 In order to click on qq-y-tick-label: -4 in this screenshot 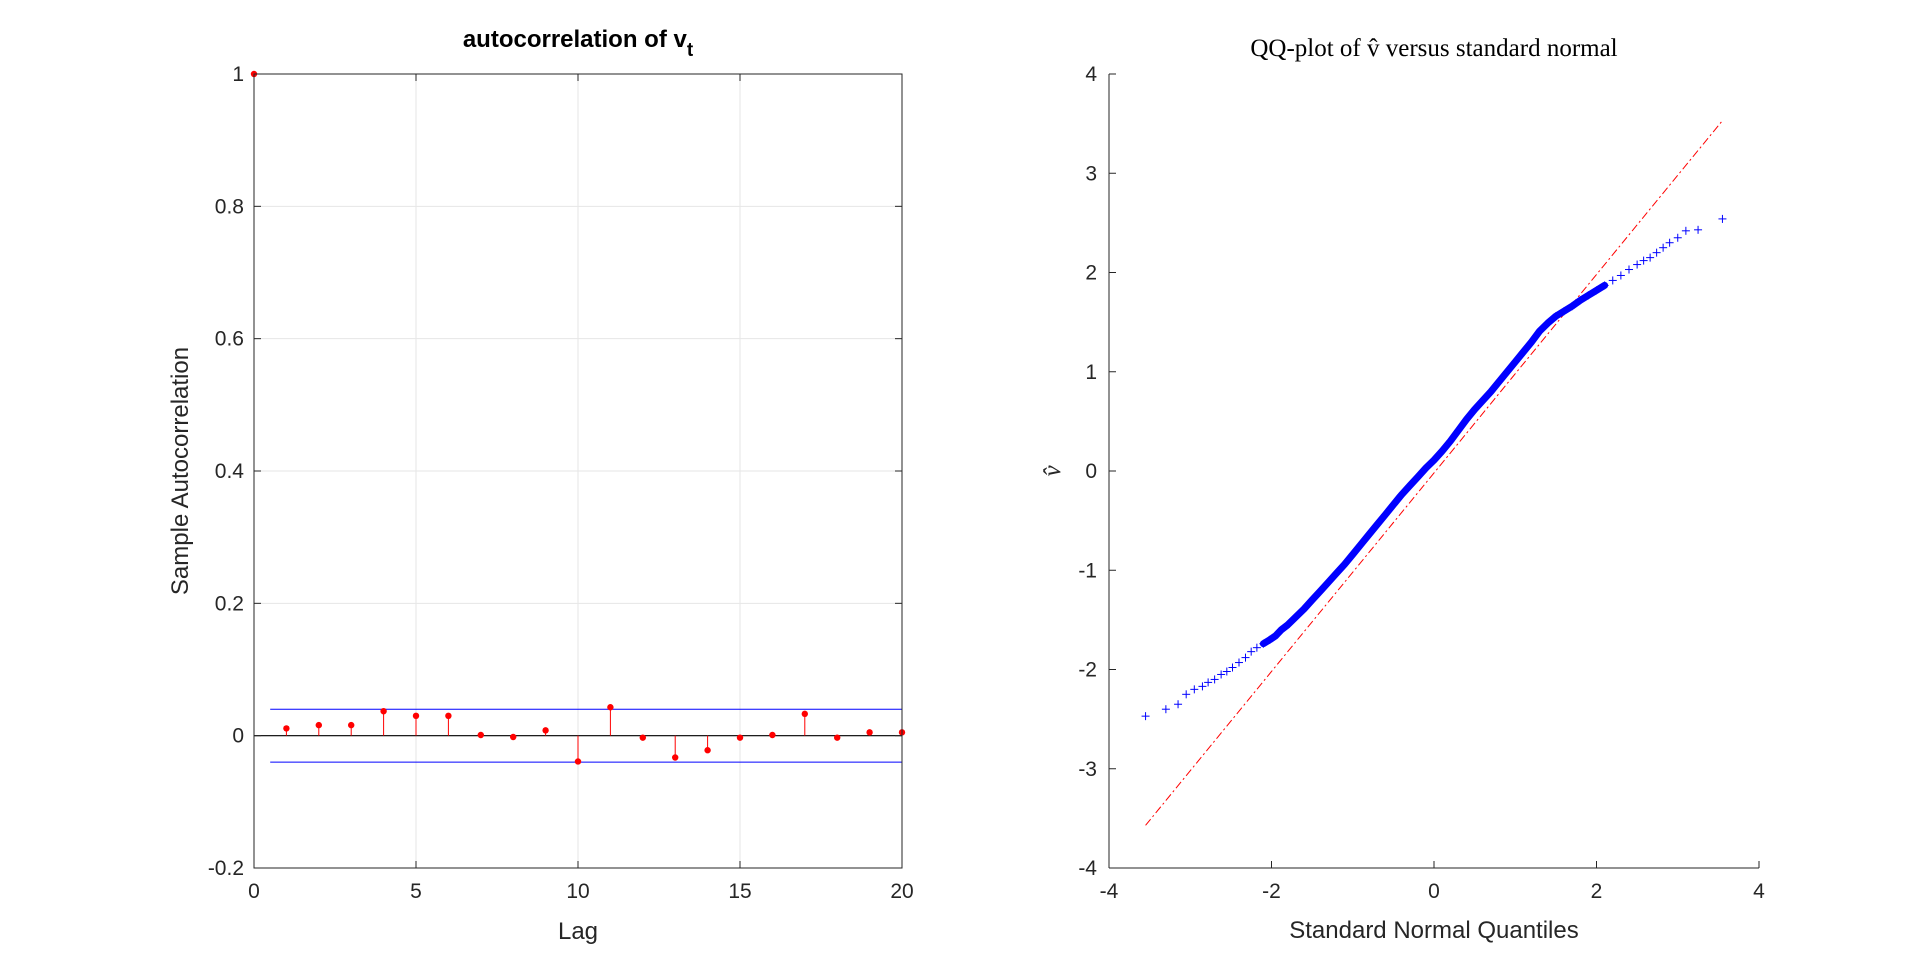, I will do `click(1087, 868)`.